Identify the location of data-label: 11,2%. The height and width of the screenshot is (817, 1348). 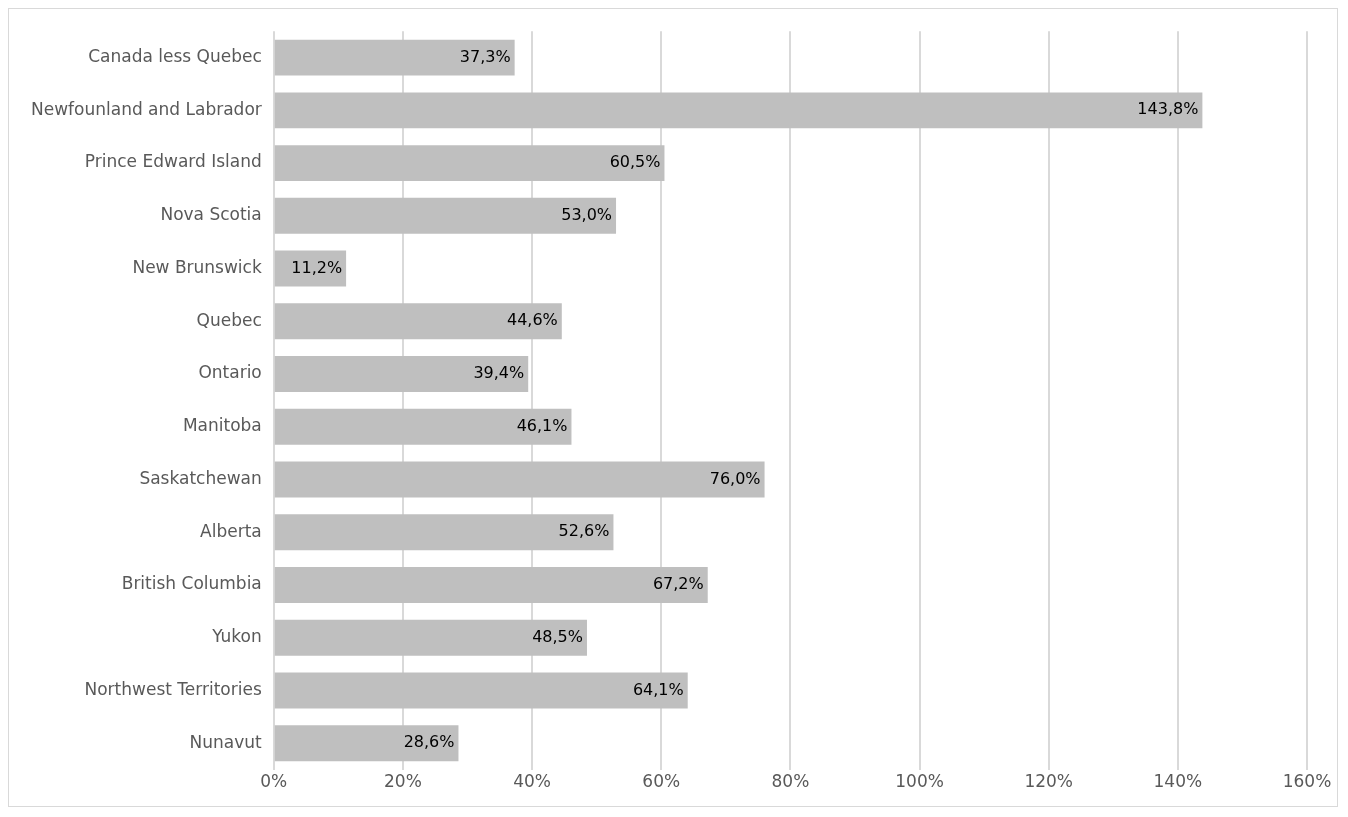
(317, 267).